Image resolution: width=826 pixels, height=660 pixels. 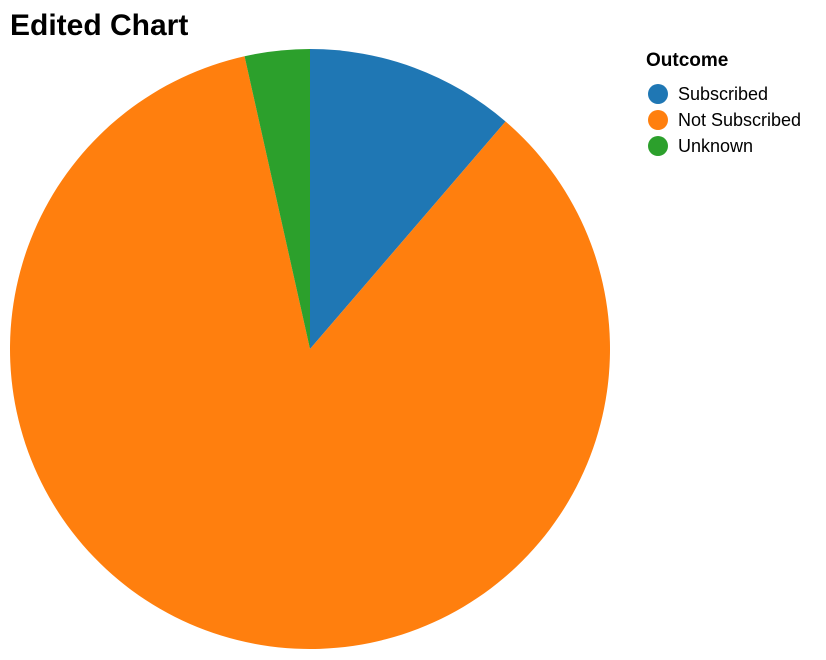 I want to click on chart-title: Edited Chart, so click(x=99, y=25).